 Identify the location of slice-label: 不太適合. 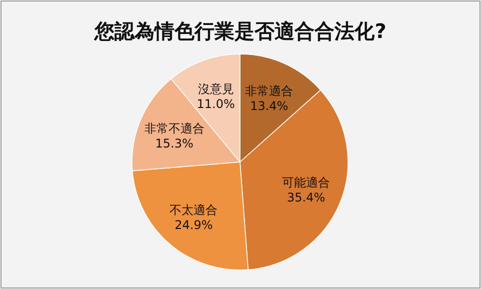
(194, 210).